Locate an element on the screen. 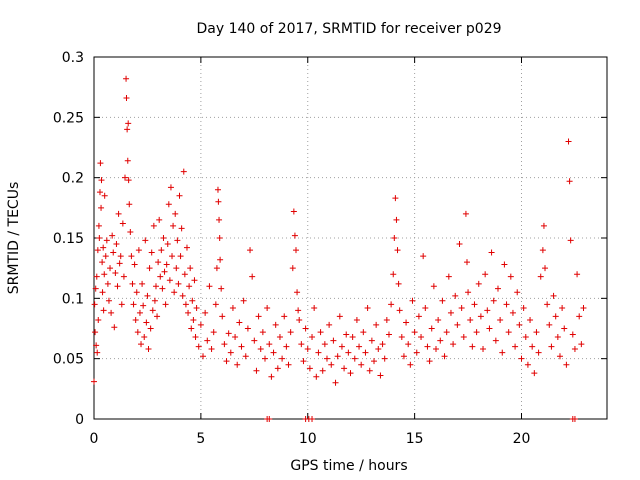  y-tick-label: 0.3 is located at coordinates (73, 58).